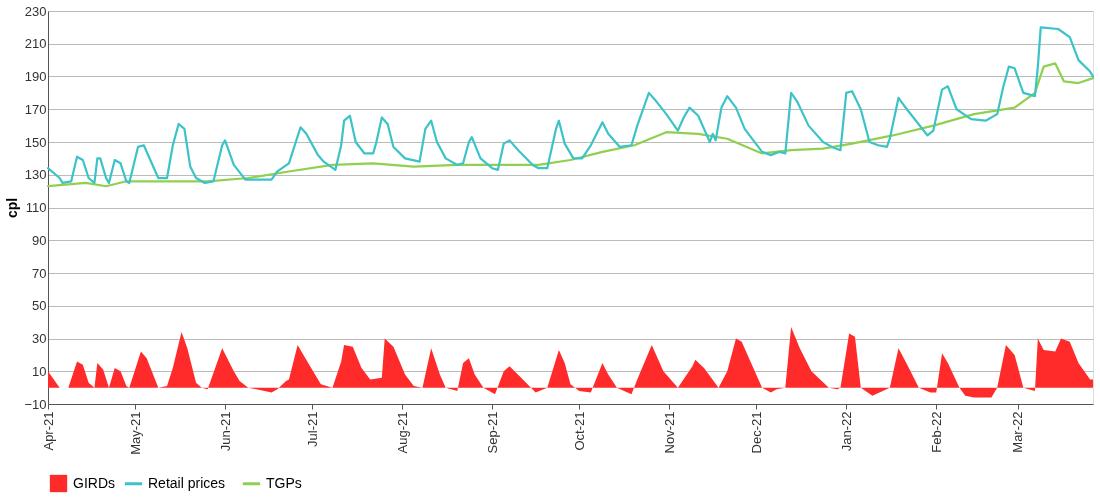 The image size is (1100, 498). What do you see at coordinates (35, 109) in the screenshot?
I see `y-tick-label: 170` at bounding box center [35, 109].